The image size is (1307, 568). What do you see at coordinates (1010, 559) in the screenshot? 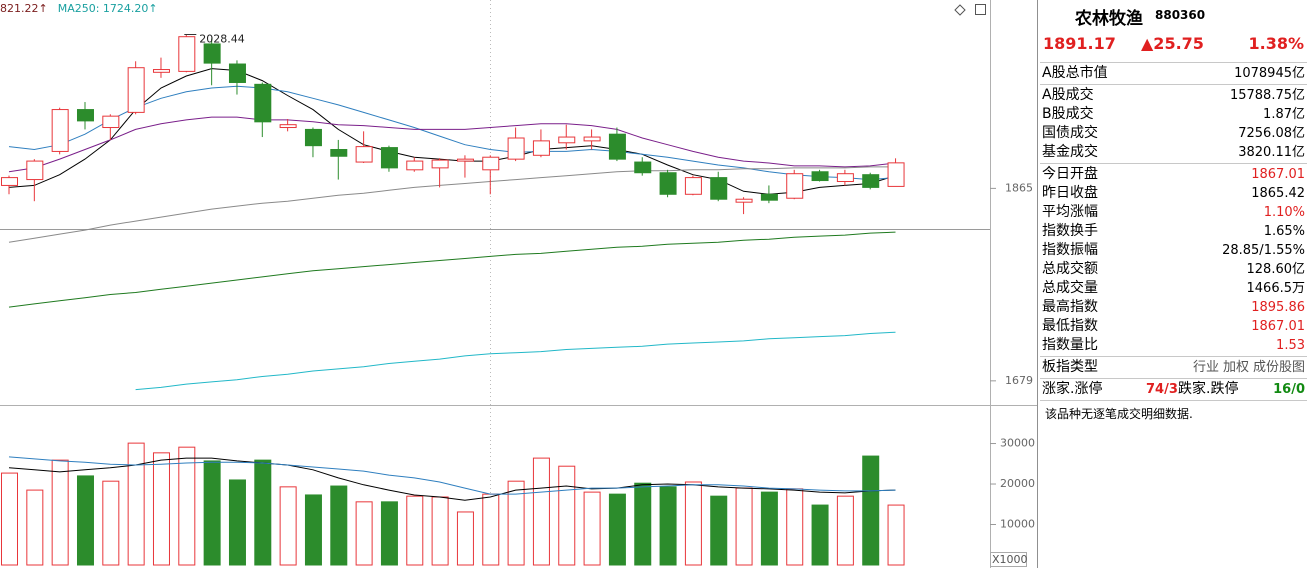
I see `unit-label: X1000` at bounding box center [1010, 559].